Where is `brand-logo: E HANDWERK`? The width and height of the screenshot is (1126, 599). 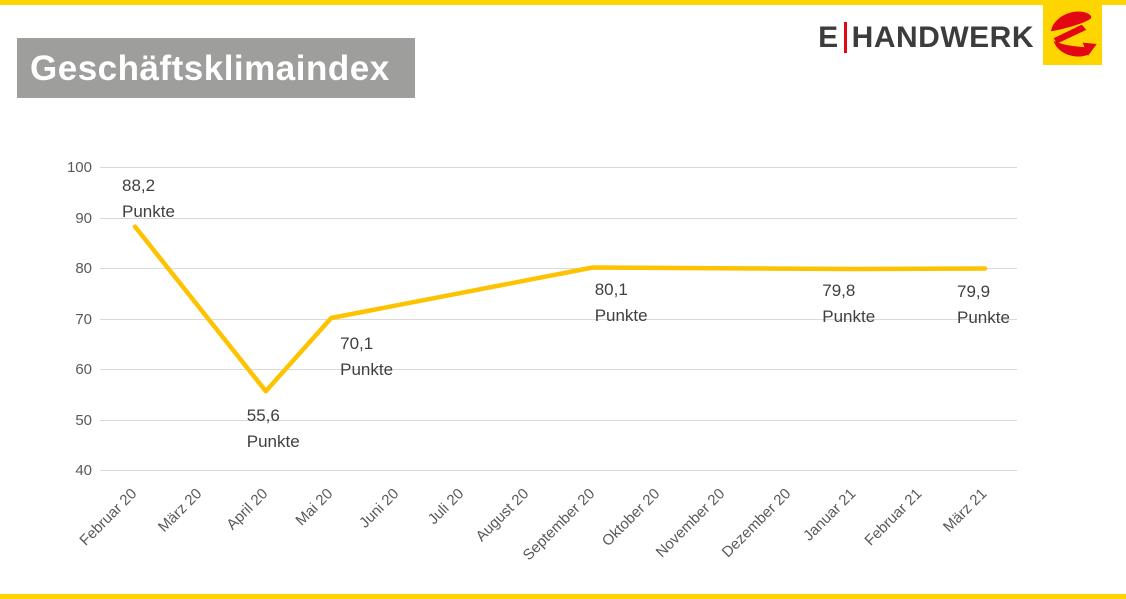
brand-logo: E HANDWERK is located at coordinates (960, 32).